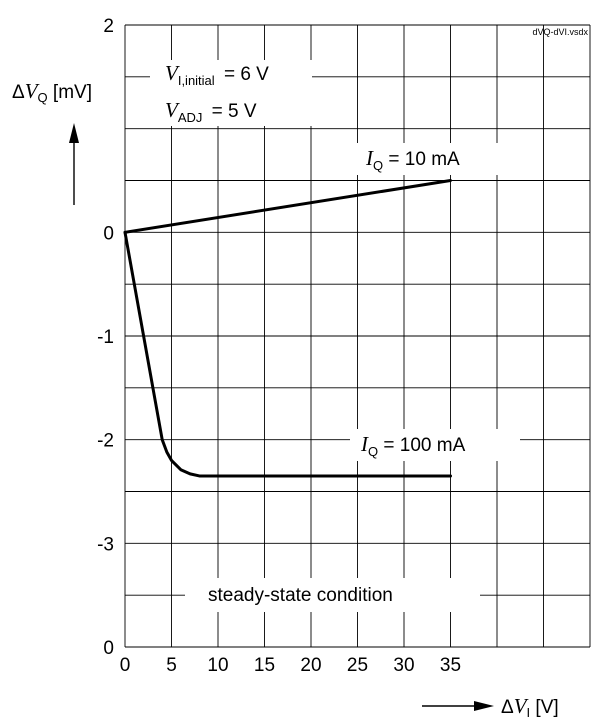  Describe the element at coordinates (74, 164) in the screenshot. I see `y-axis-arrow` at that location.